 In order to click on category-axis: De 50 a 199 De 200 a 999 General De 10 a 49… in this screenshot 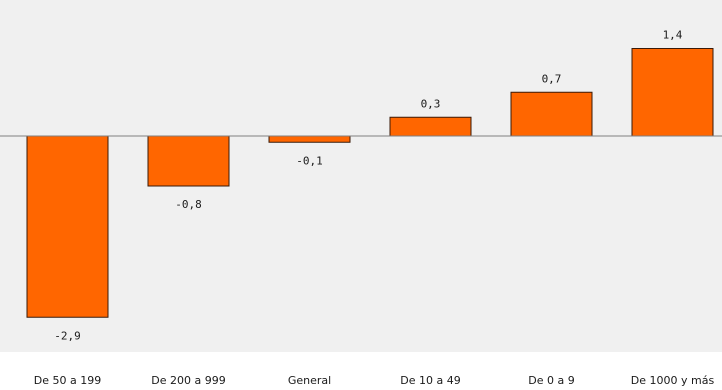, I will do `click(374, 380)`.